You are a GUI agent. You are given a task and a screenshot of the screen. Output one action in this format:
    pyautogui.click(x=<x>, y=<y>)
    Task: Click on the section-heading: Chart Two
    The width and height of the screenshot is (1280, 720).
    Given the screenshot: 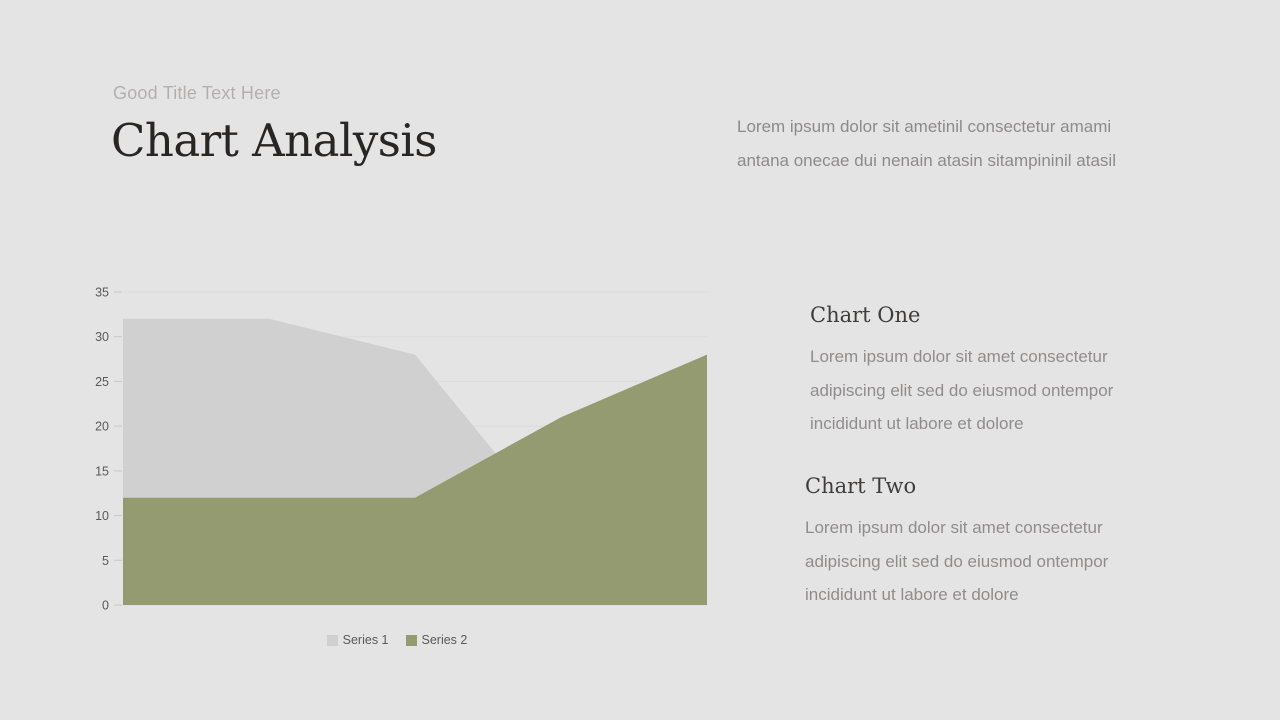 What is the action you would take?
    pyautogui.click(x=861, y=486)
    